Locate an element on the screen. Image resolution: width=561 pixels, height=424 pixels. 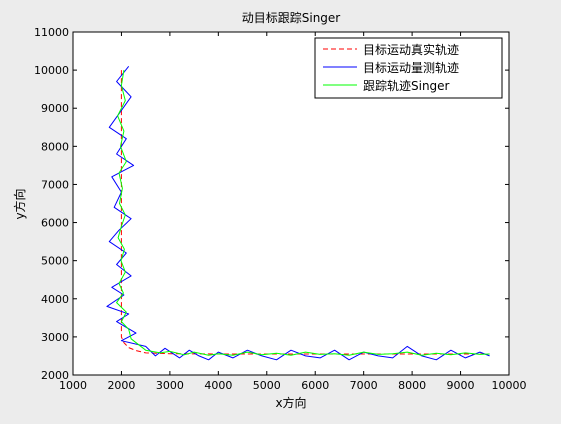
y-tick-label: 7000 is located at coordinates (55, 184).